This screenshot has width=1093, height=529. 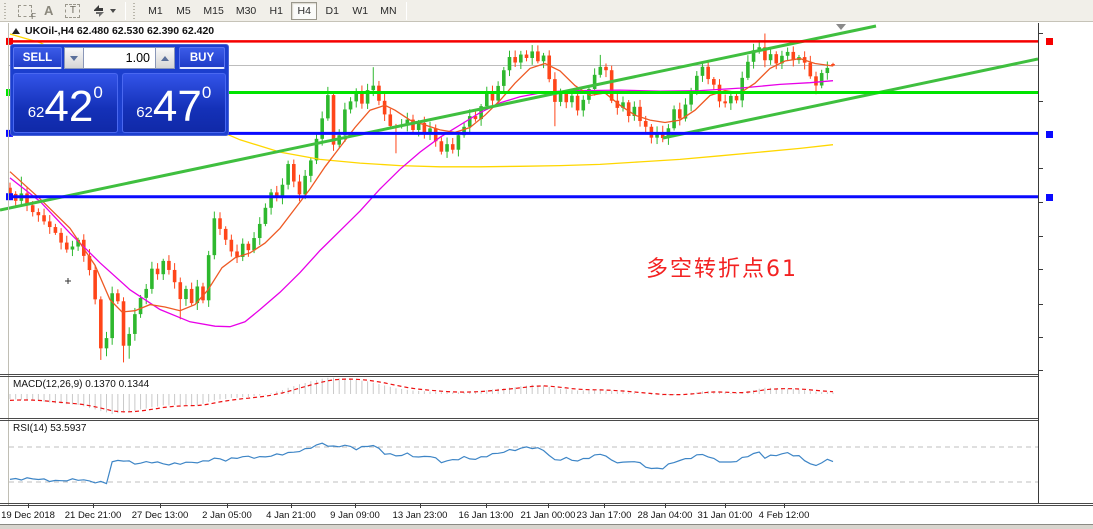 What do you see at coordinates (99, 10) in the screenshot?
I see `flip-arrows-icon` at bounding box center [99, 10].